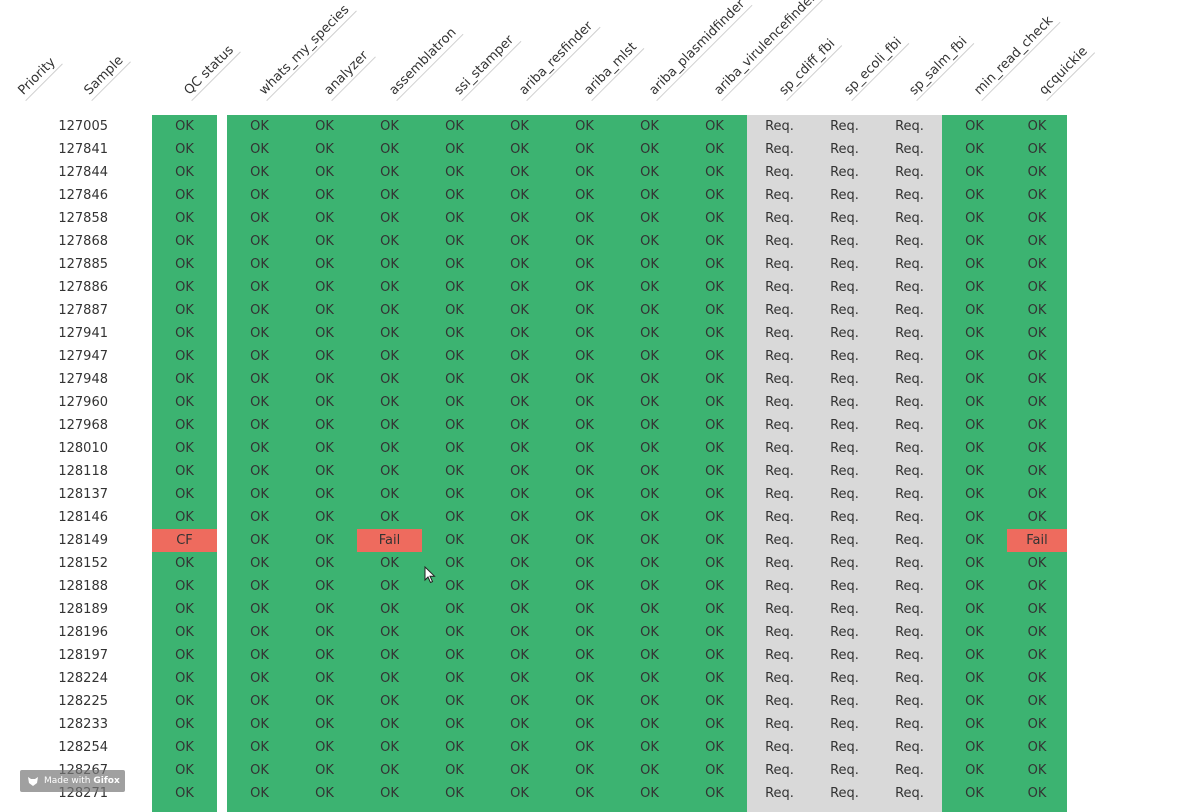 This screenshot has width=1178, height=812. I want to click on table-row: 128224 OK OK OK OK OK OK OK OK OK Req. Req. Req. OK OK, so click(589, 678).